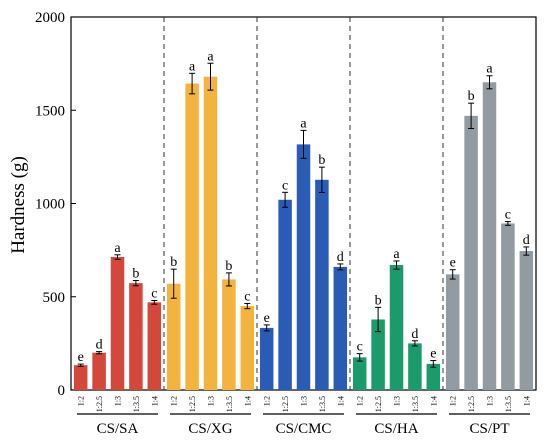  What do you see at coordinates (304, 429) in the screenshot?
I see `group-label: CS/CMC` at bounding box center [304, 429].